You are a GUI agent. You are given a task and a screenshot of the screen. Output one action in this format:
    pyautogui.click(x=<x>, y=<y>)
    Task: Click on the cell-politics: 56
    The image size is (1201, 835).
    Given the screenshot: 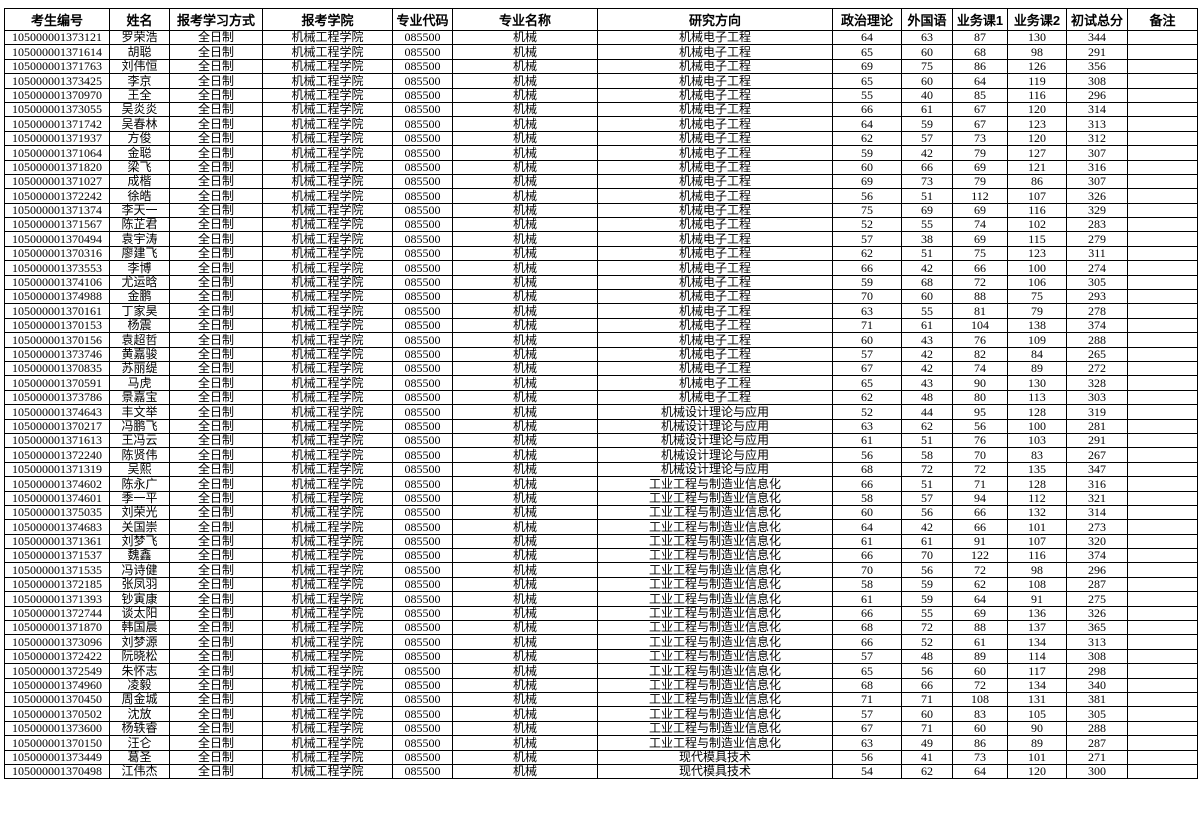 What is the action you would take?
    pyautogui.click(x=867, y=196)
    